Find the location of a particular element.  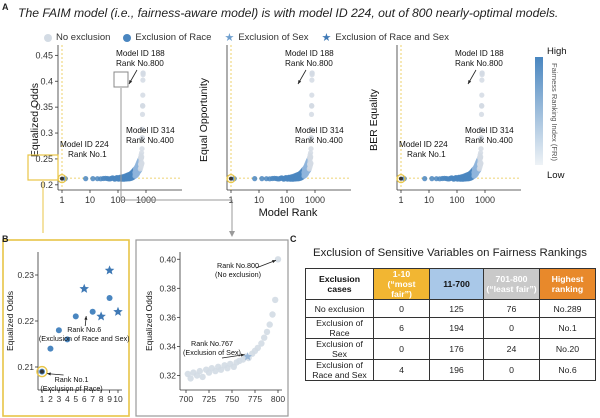

b-left-x-tick-label: 1 is located at coordinates (42, 399).